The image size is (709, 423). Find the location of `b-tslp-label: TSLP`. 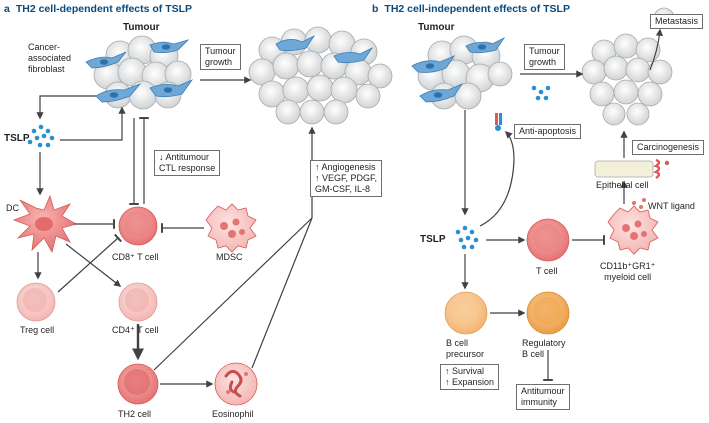

b-tslp-label: TSLP is located at coordinates (433, 239).